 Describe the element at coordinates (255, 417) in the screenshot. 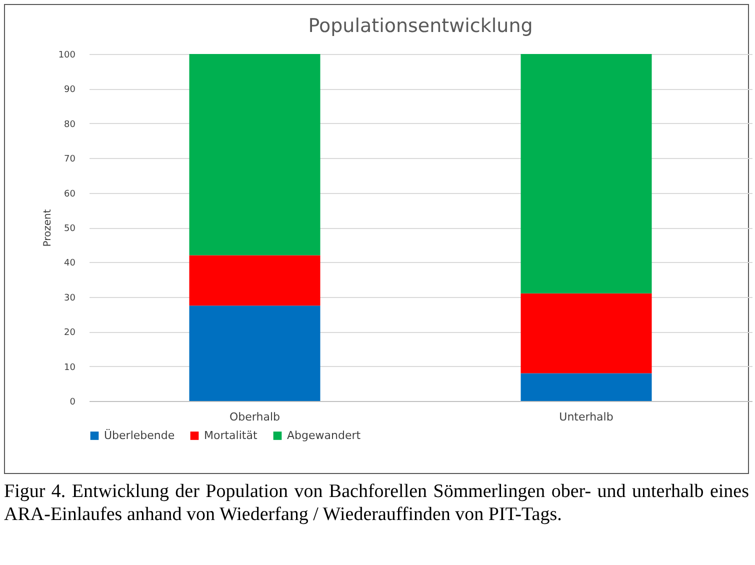

I see `x-tick-label: Oberhalb` at that location.